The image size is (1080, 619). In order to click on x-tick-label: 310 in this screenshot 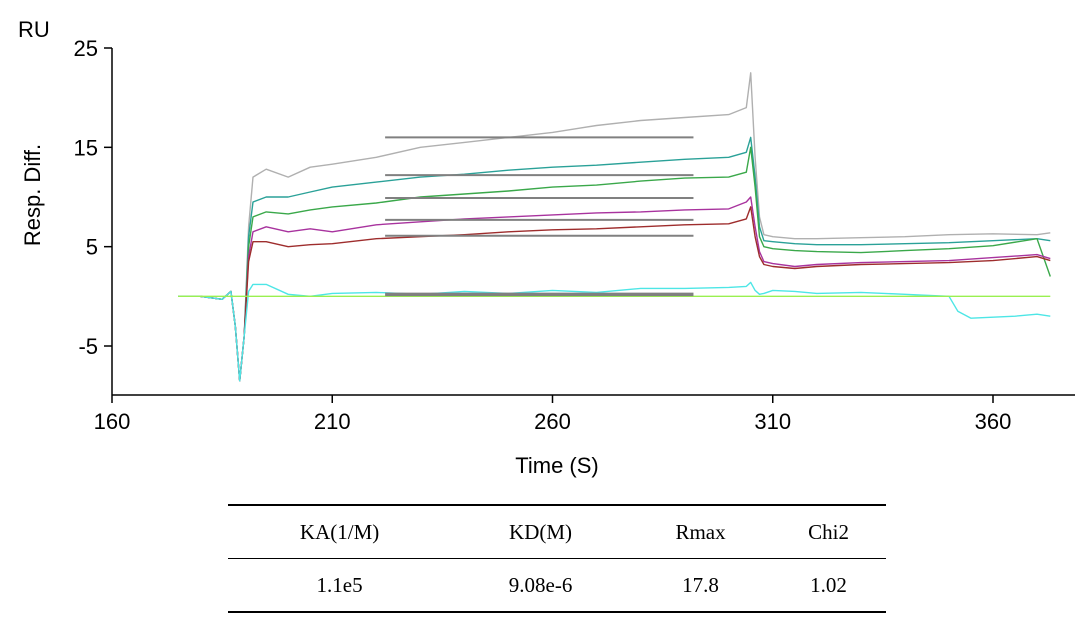, I will do `click(772, 421)`.